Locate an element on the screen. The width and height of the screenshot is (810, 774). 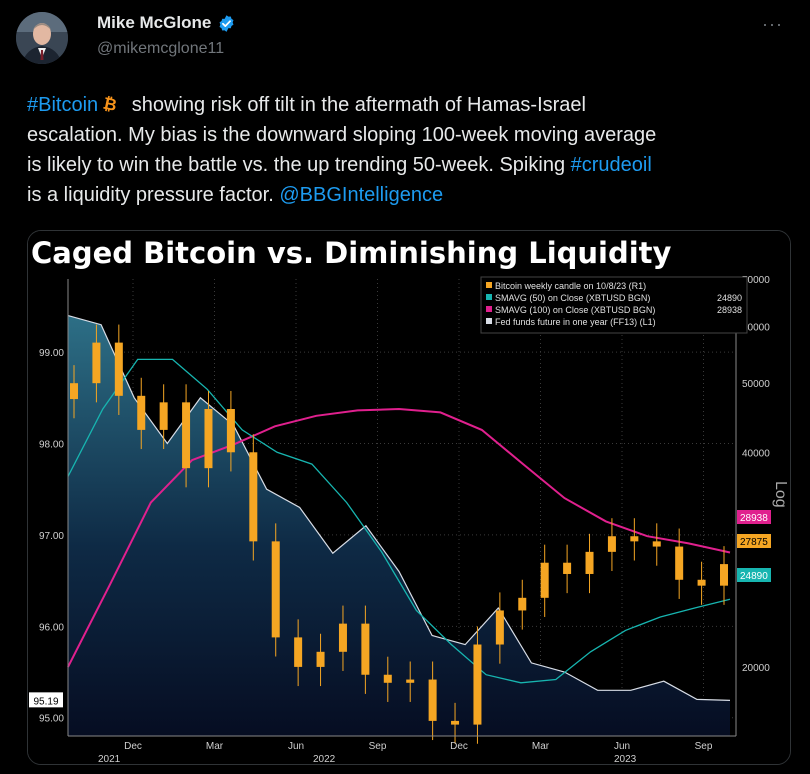
right-label-sma100: 28938 is located at coordinates (754, 518).